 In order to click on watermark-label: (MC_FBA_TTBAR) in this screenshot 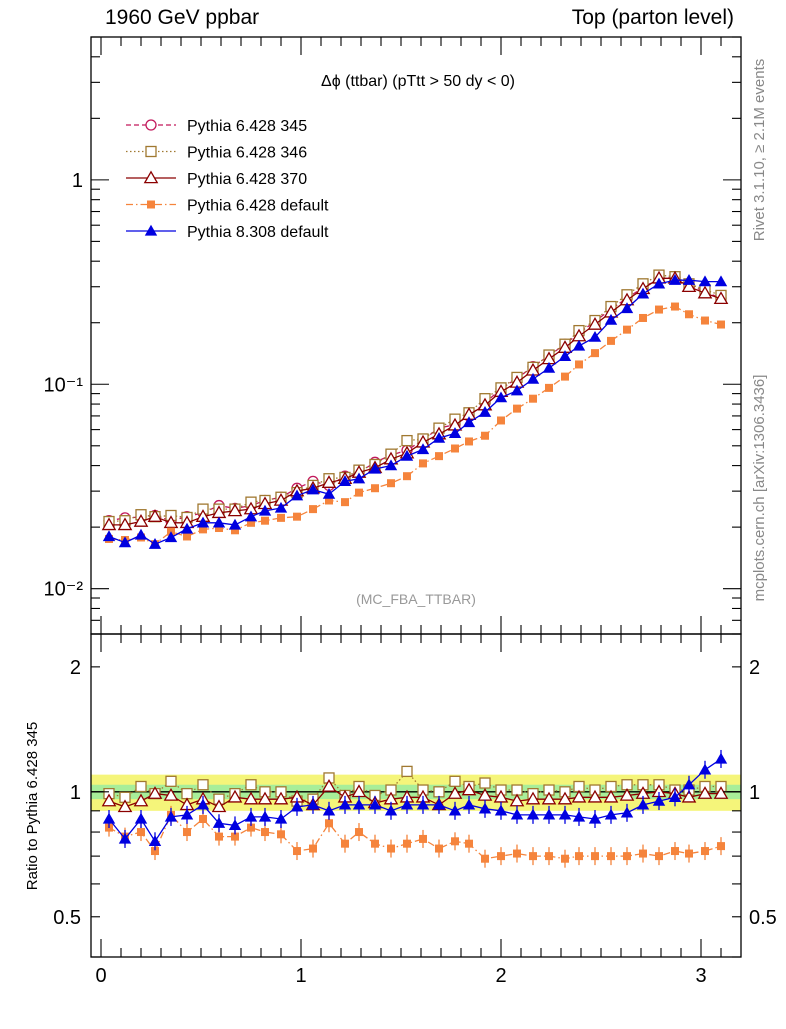, I will do `click(416, 599)`.